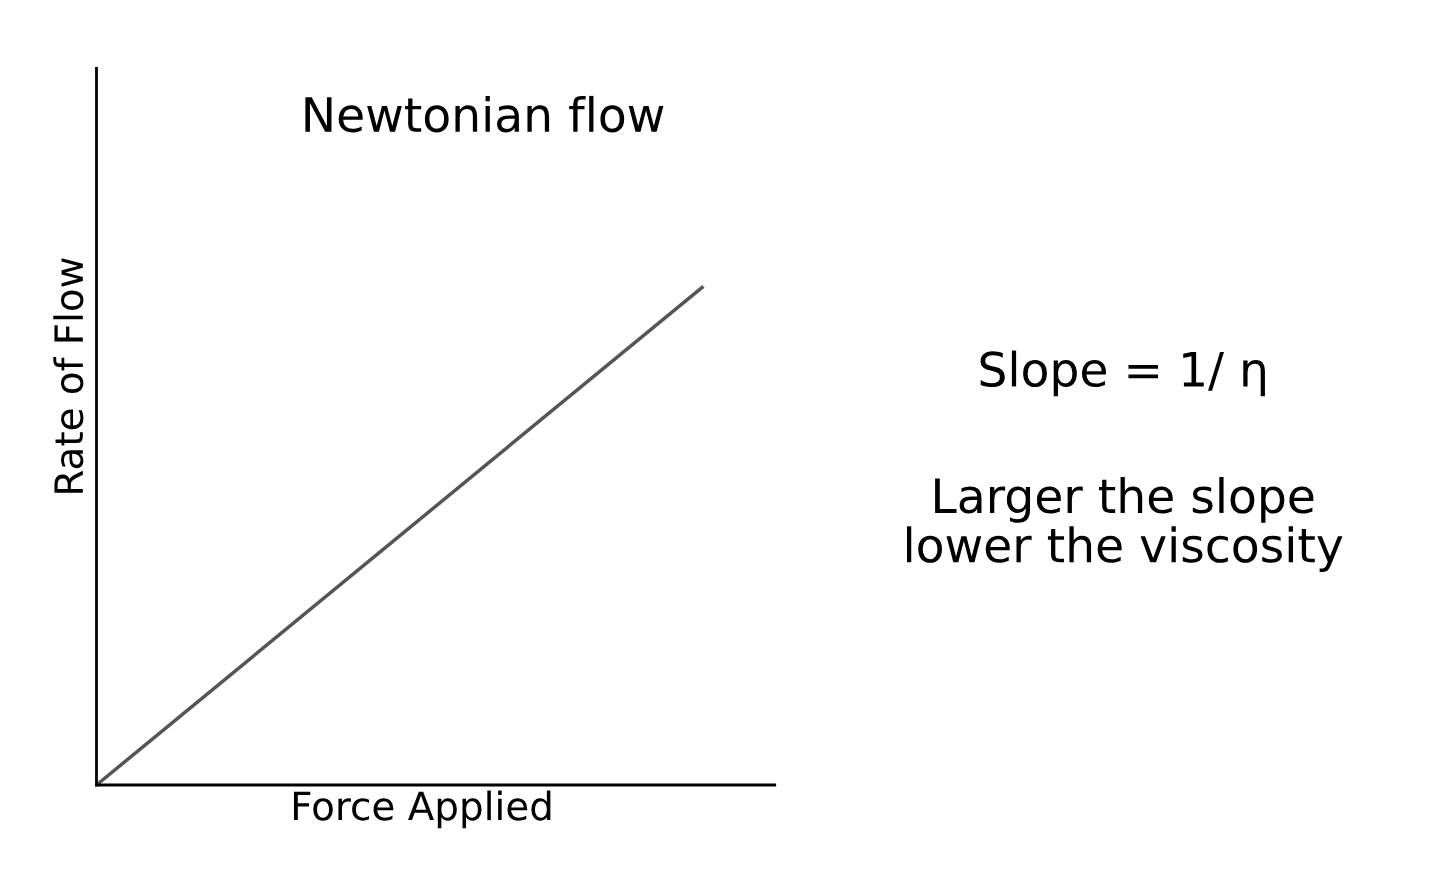 The height and width of the screenshot is (889, 1440). I want to click on chart-title: Newtonian flow, so click(484, 114).